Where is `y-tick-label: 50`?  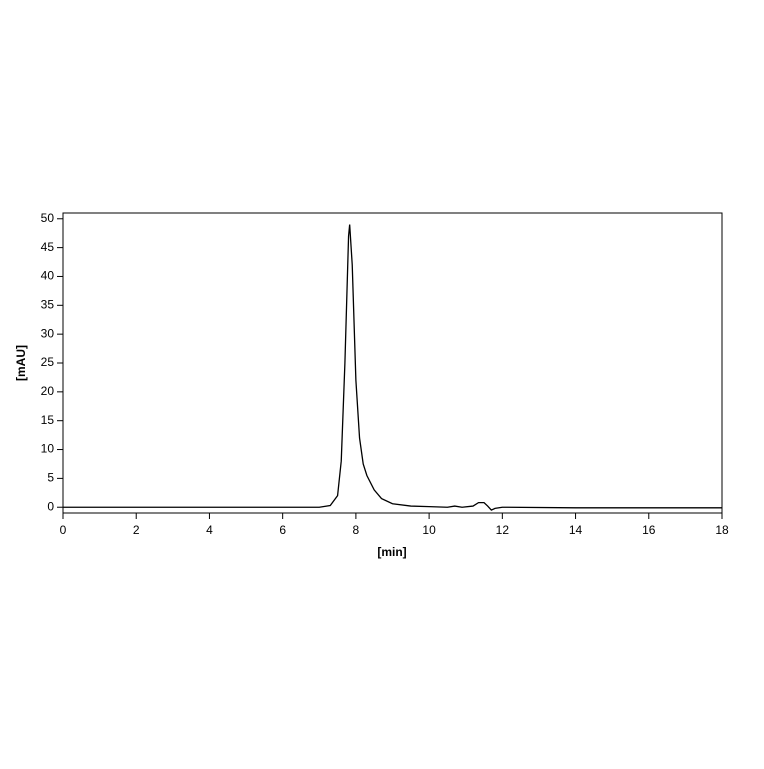
y-tick-label: 50 is located at coordinates (48, 218).